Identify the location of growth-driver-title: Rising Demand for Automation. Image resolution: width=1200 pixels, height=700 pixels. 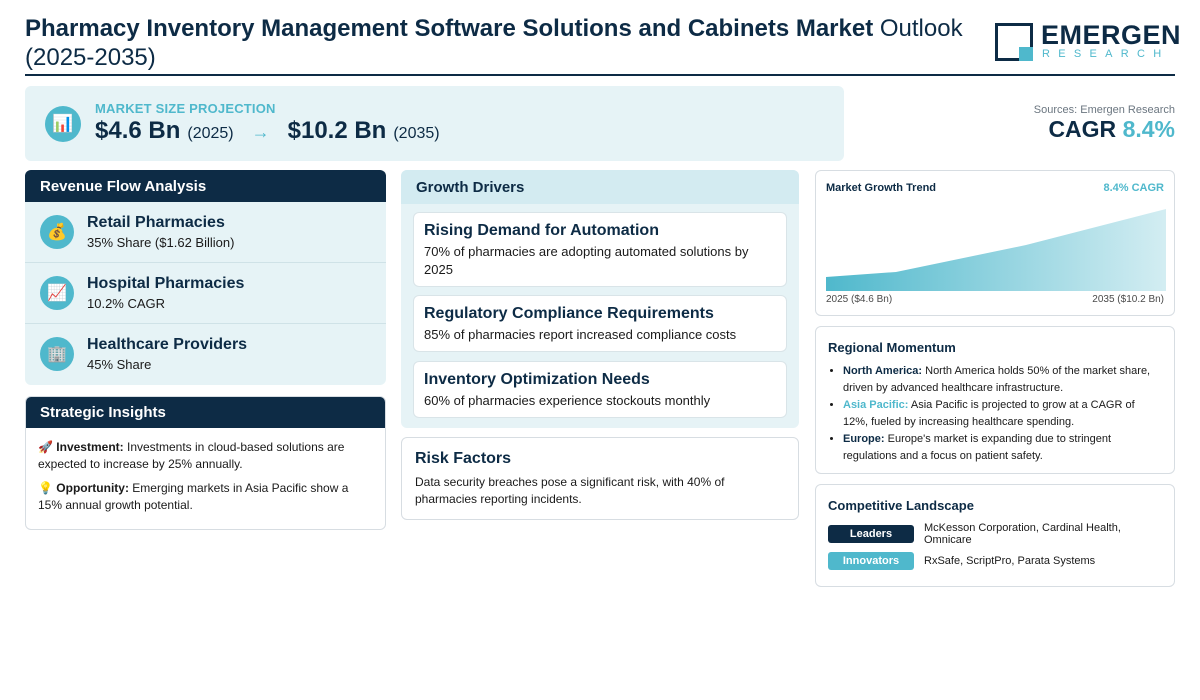
(541, 230).